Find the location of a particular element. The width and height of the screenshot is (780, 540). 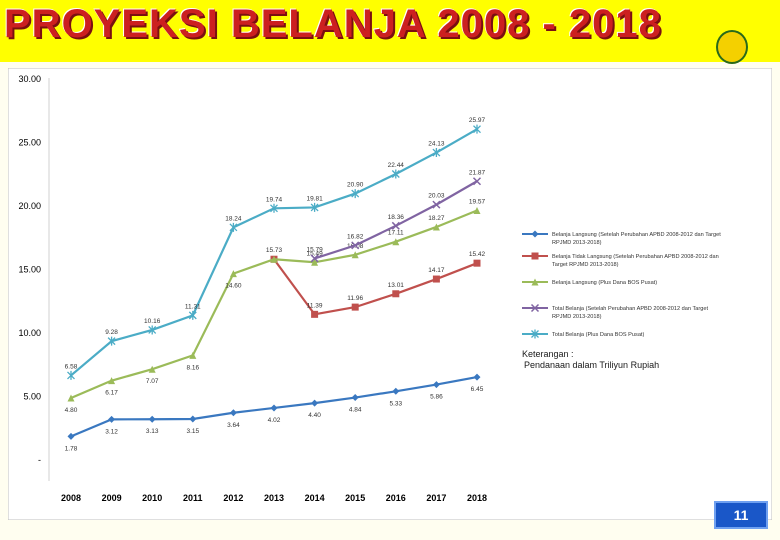

data-label: 11.39 is located at coordinates (315, 305).